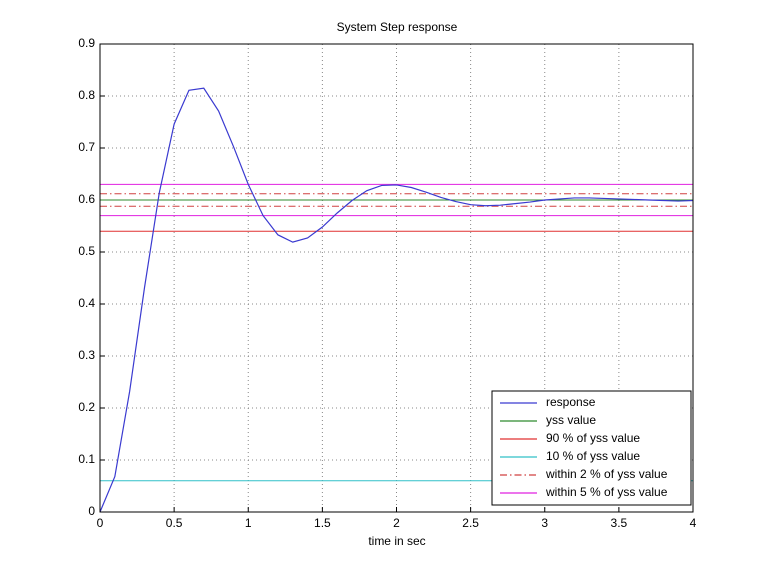  Describe the element at coordinates (86, 303) in the screenshot. I see `y-tick-label: 0.4` at that location.